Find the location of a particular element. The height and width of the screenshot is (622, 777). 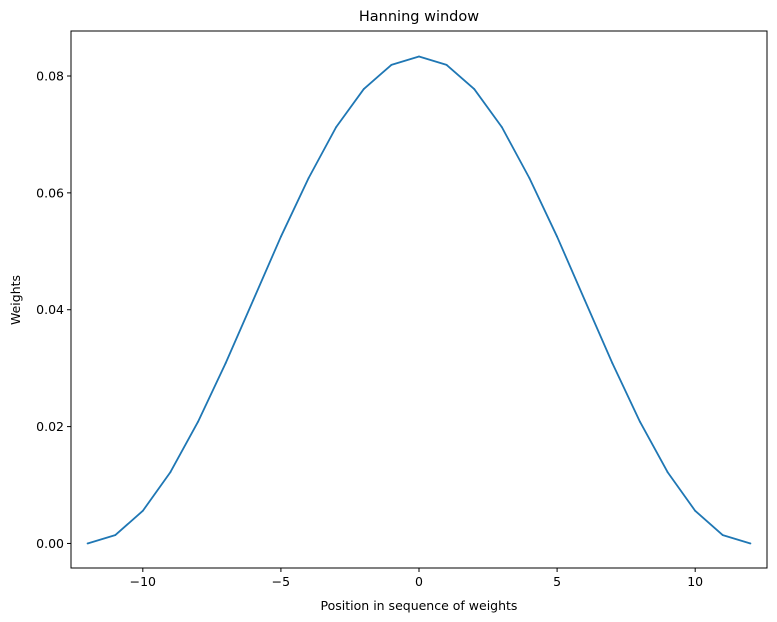

y-tick-label: 0.06 is located at coordinates (50, 192).